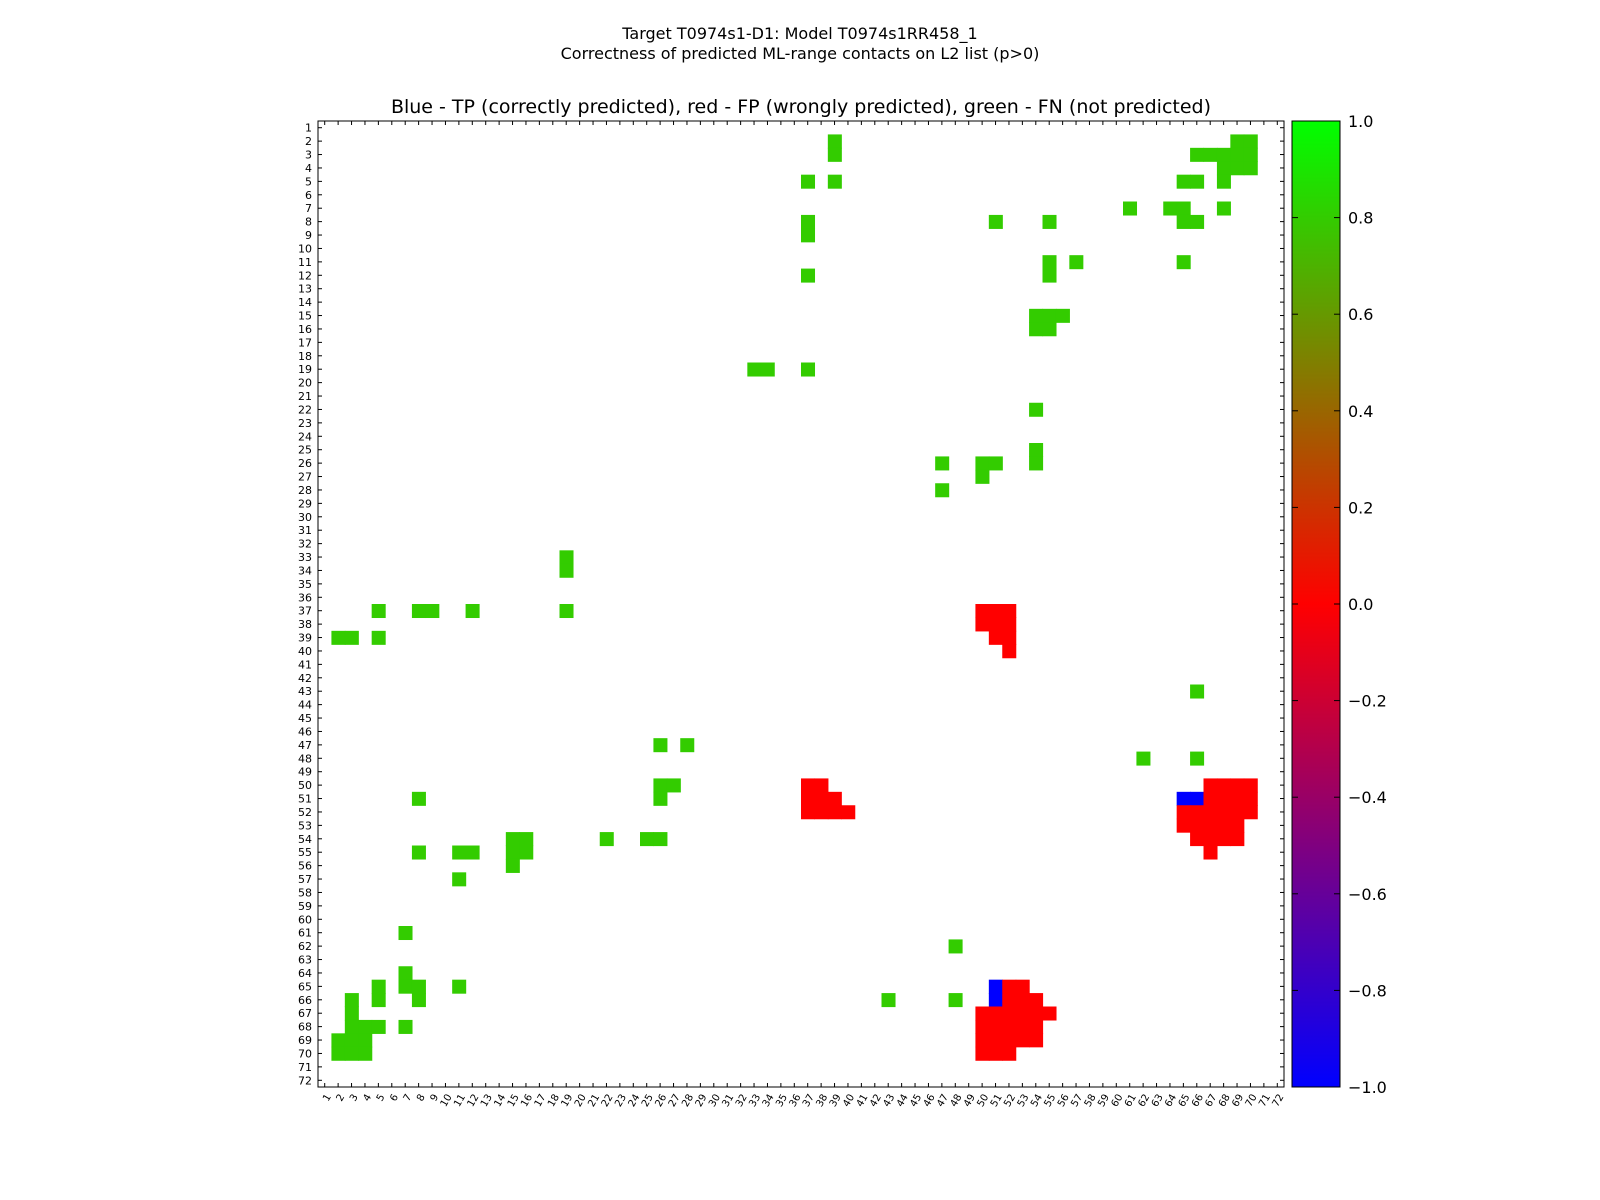 This screenshot has height=1200, width=1600. Describe the element at coordinates (702, 1101) in the screenshot. I see `x-tick-label: 29` at that location.